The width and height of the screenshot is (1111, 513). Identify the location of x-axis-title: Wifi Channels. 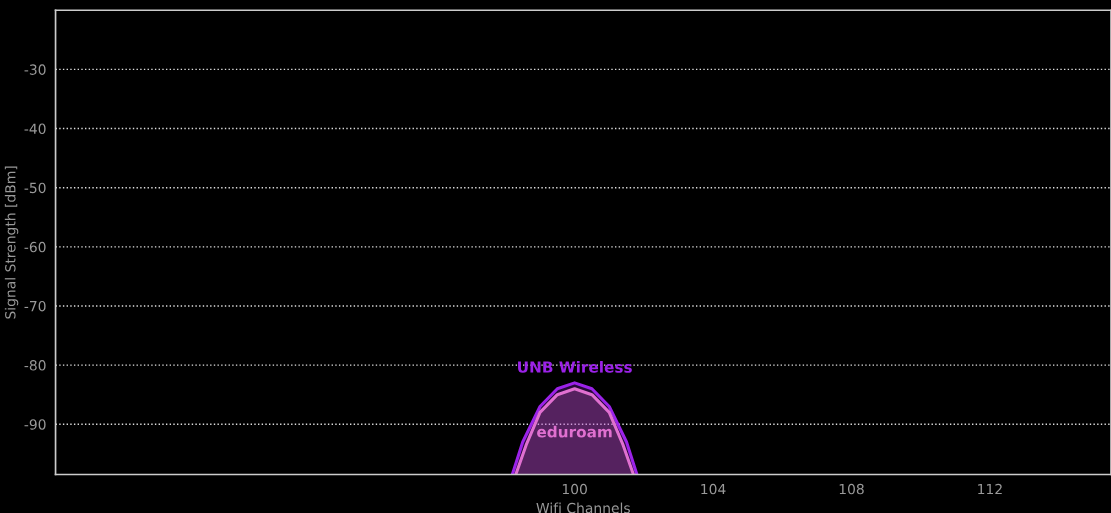
(583, 507).